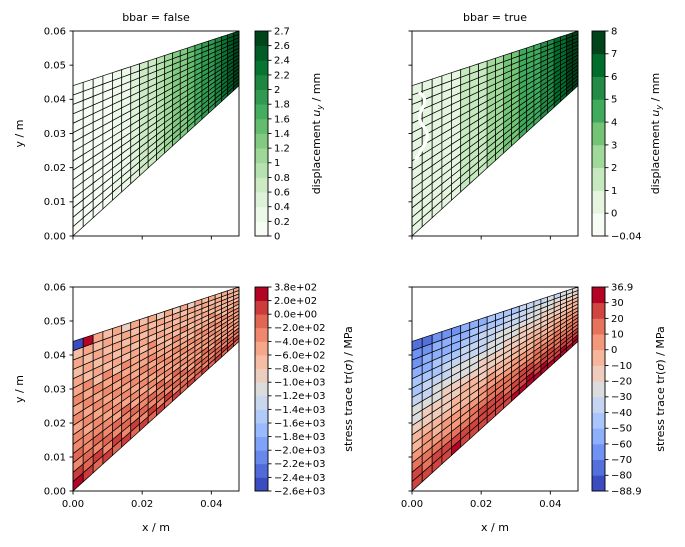 This screenshot has height=547, width=685. What do you see at coordinates (614, 54) in the screenshot?
I see `colorbar-tick-label: 7` at bounding box center [614, 54].